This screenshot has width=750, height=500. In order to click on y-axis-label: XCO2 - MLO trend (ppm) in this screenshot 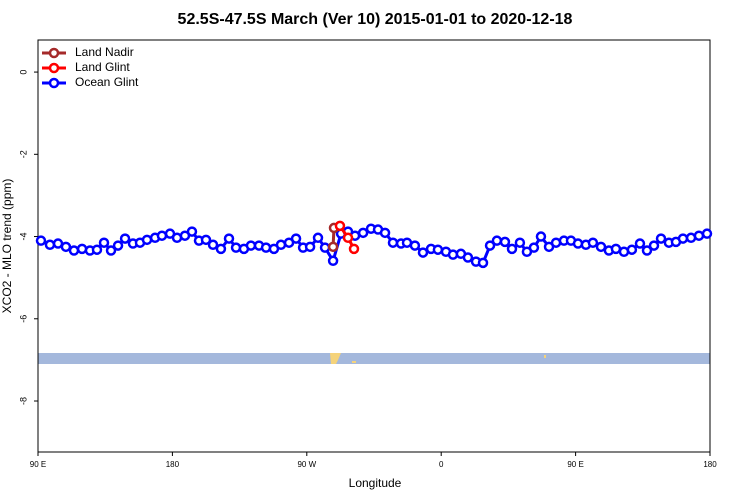, I will do `click(7, 246)`.